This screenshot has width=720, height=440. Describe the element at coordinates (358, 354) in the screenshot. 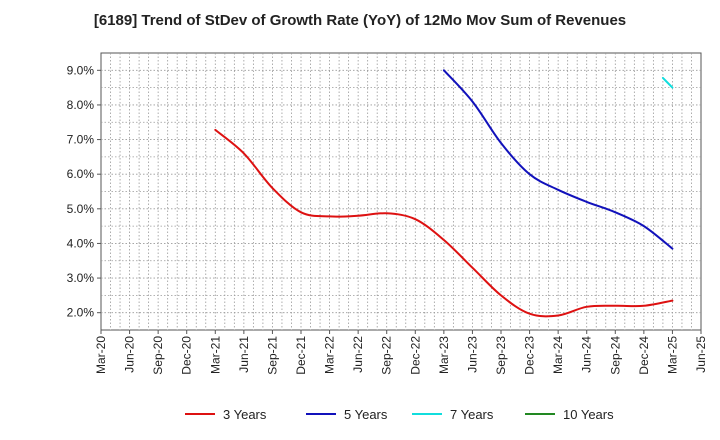

I see `x-tick-label: Jun-22` at that location.